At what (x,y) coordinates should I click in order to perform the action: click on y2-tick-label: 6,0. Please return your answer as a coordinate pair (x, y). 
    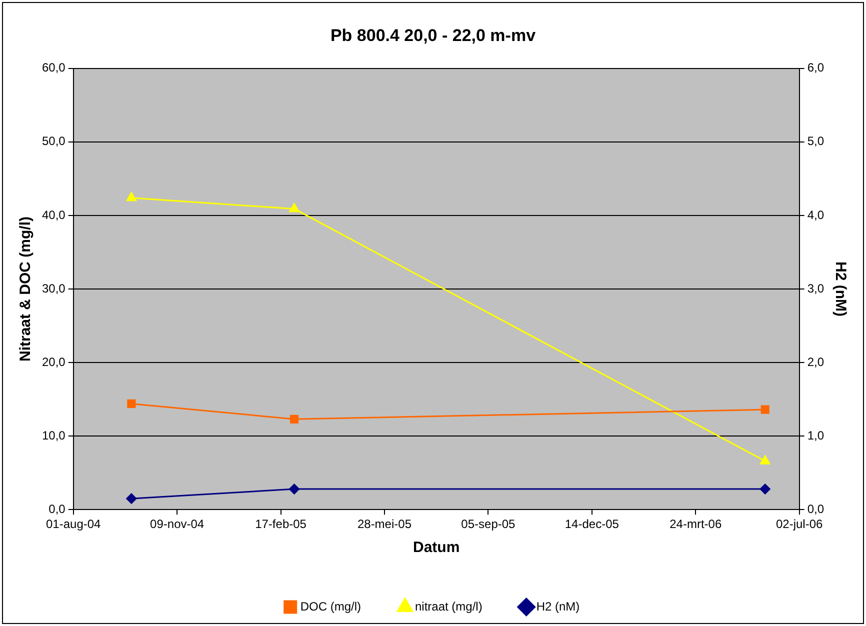
    Looking at the image, I should click on (815, 67).